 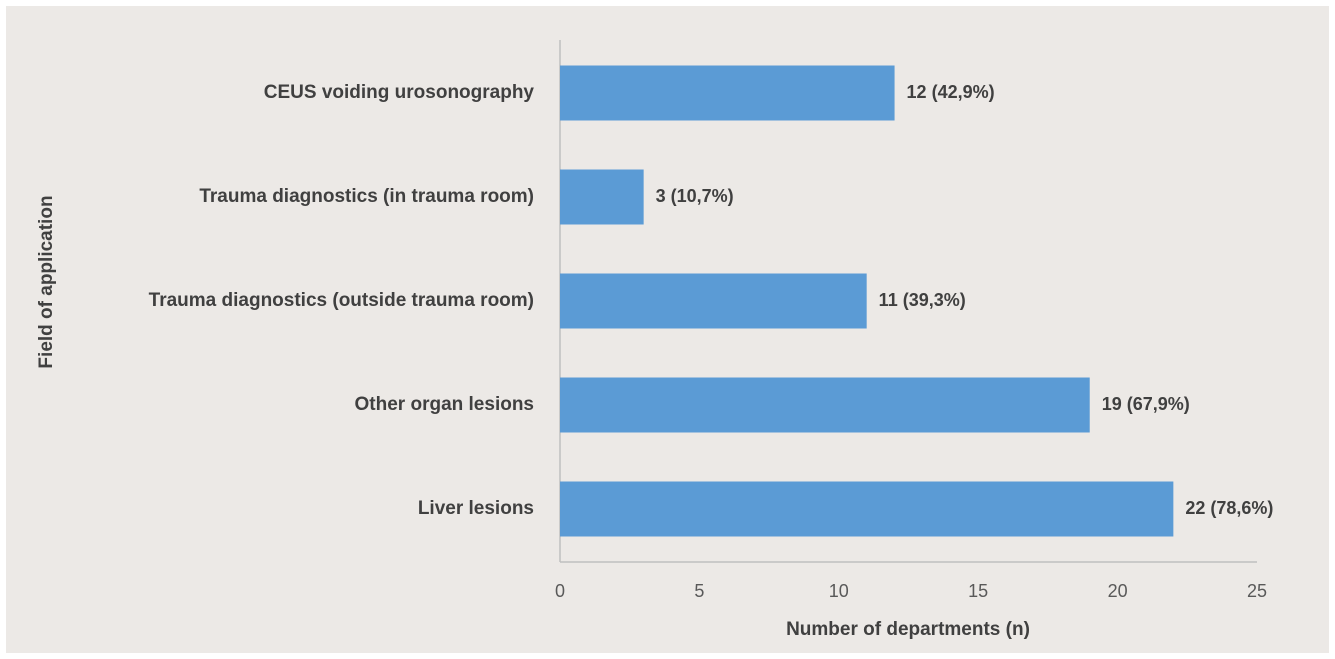 I want to click on x-tick-label: 15, so click(x=978, y=591).